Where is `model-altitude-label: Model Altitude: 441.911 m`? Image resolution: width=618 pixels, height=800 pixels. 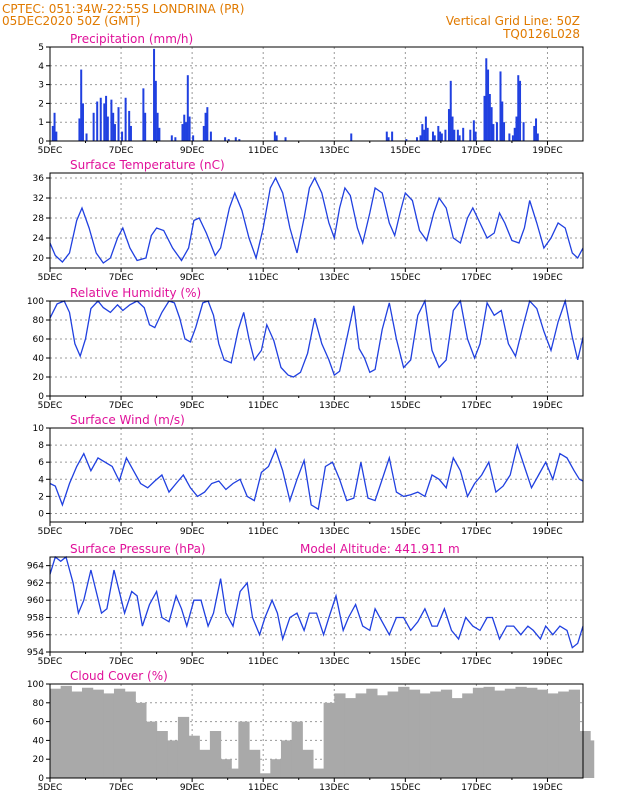
model-altitude-label: Model Altitude: 441.911 m is located at coordinates (380, 549).